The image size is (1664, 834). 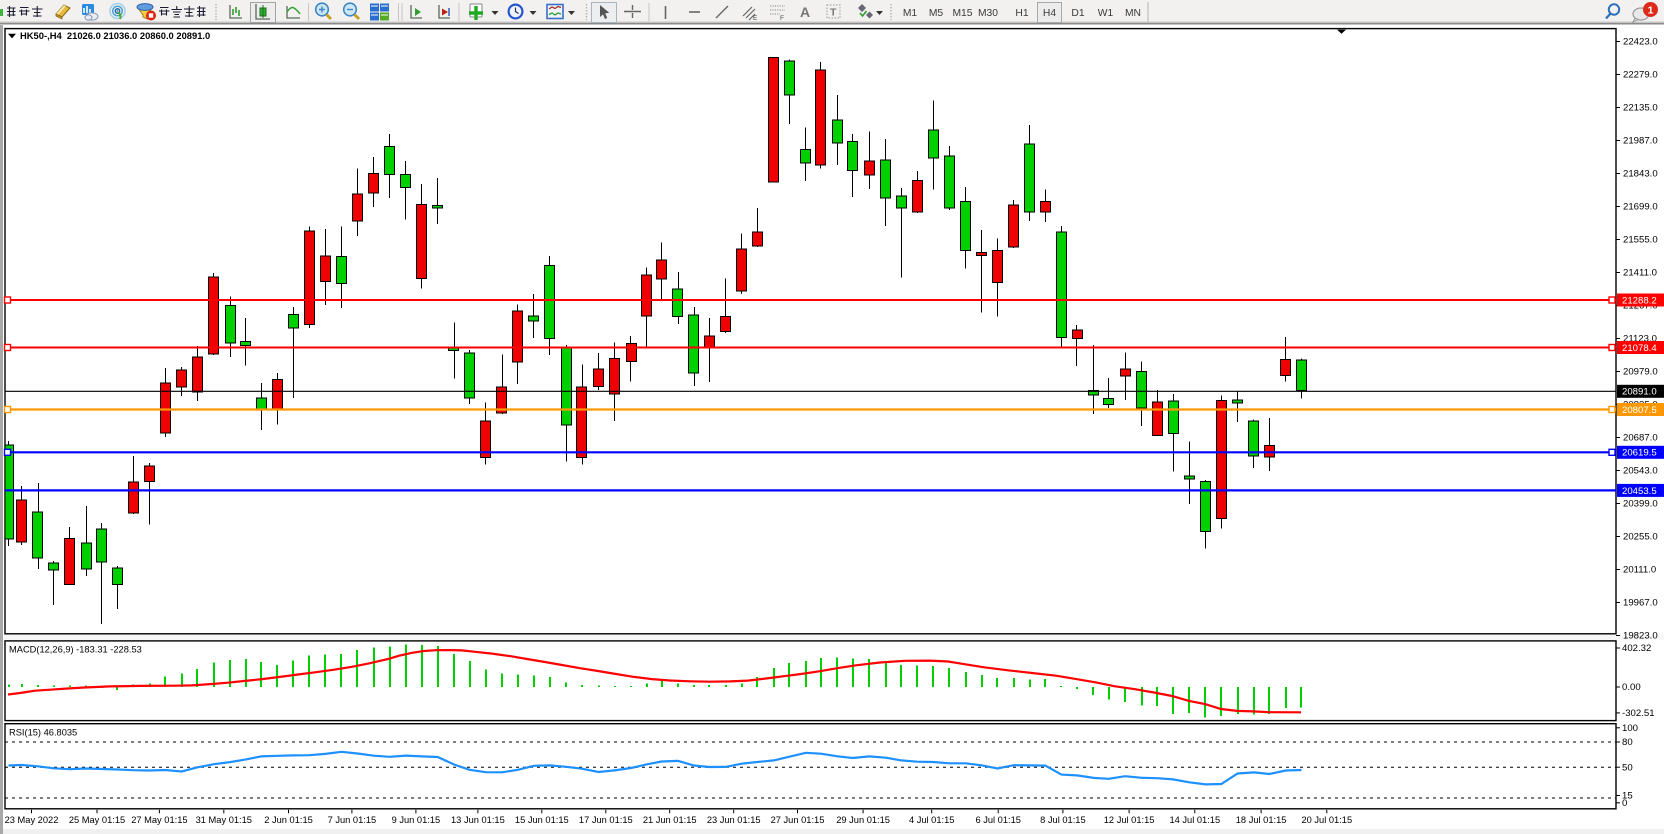 I want to click on svg-text: 20255.0, so click(x=1640, y=537).